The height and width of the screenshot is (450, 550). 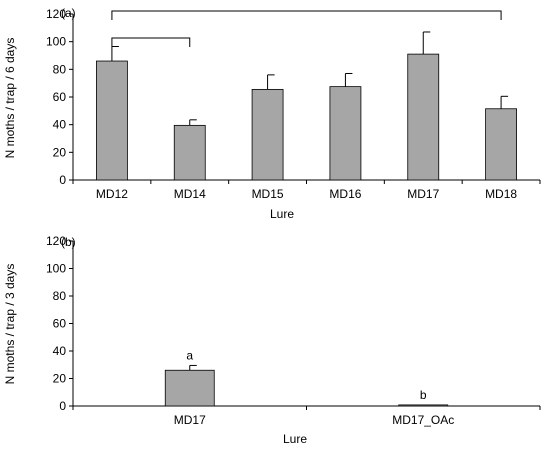 What do you see at coordinates (295, 439) in the screenshot?
I see `x-axis-label-b: Lure` at bounding box center [295, 439].